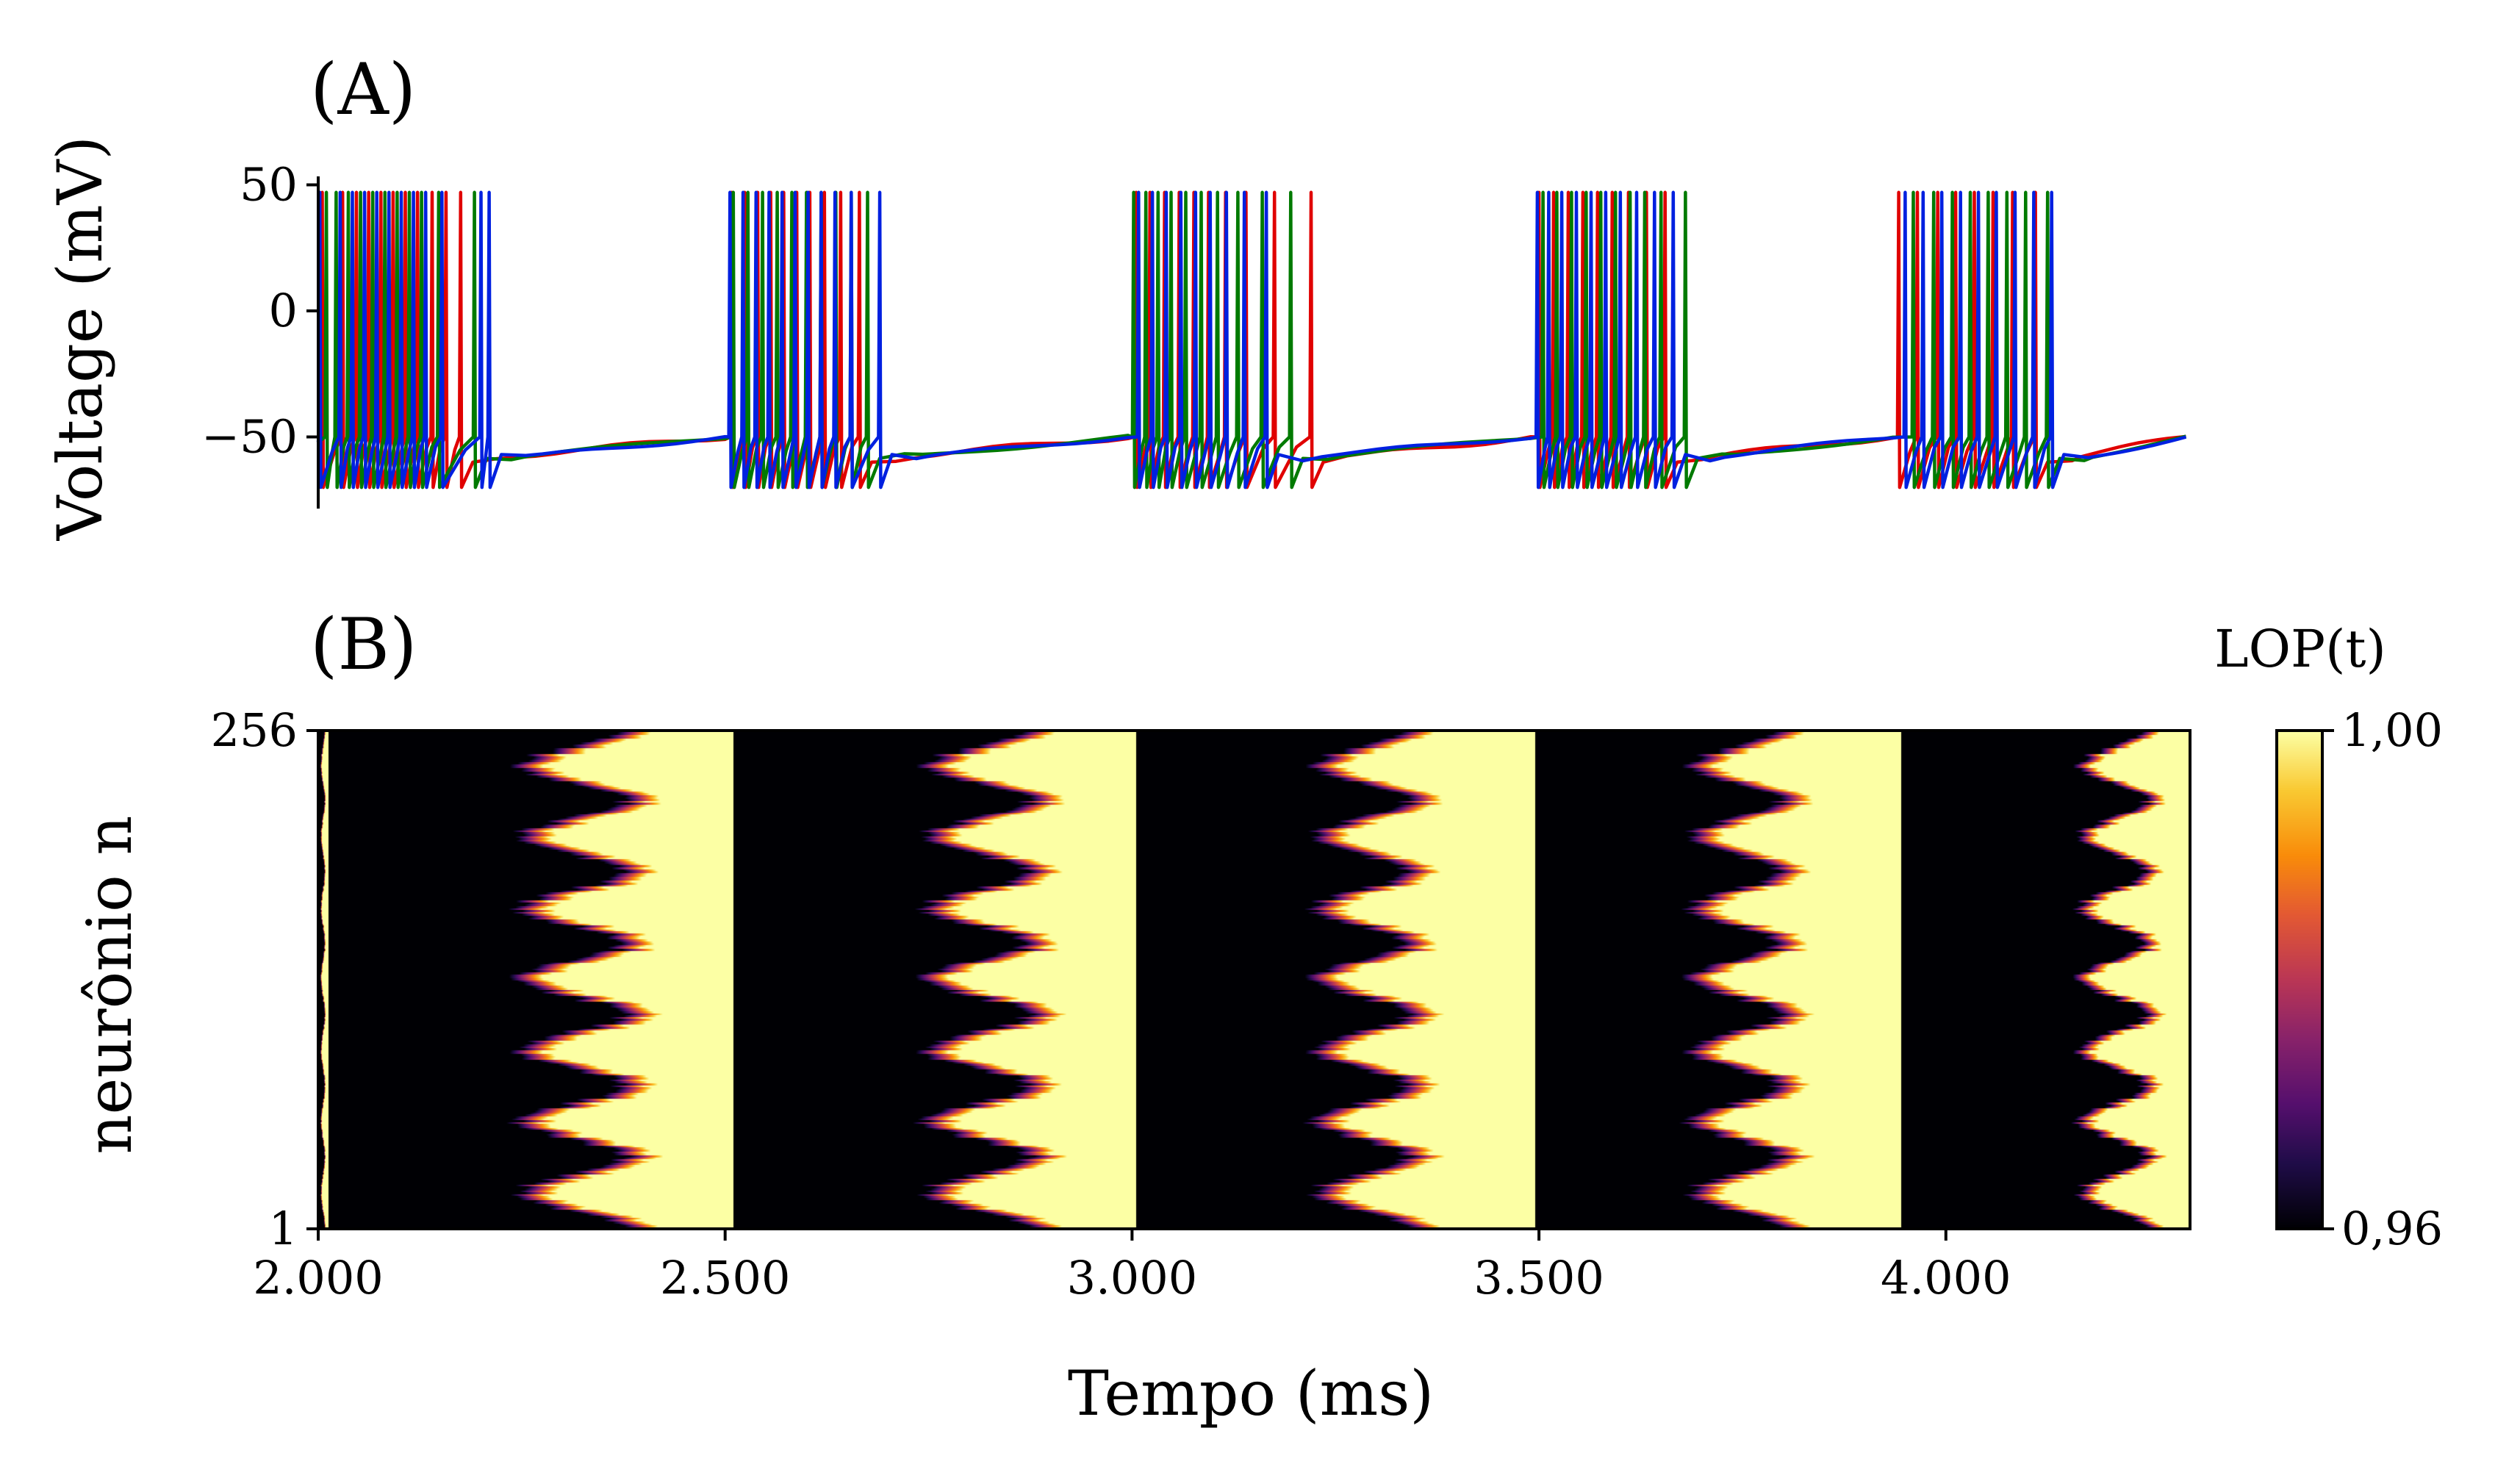  Describe the element at coordinates (1946, 1278) in the screenshot. I see `time-tick-label: 4.000` at that location.